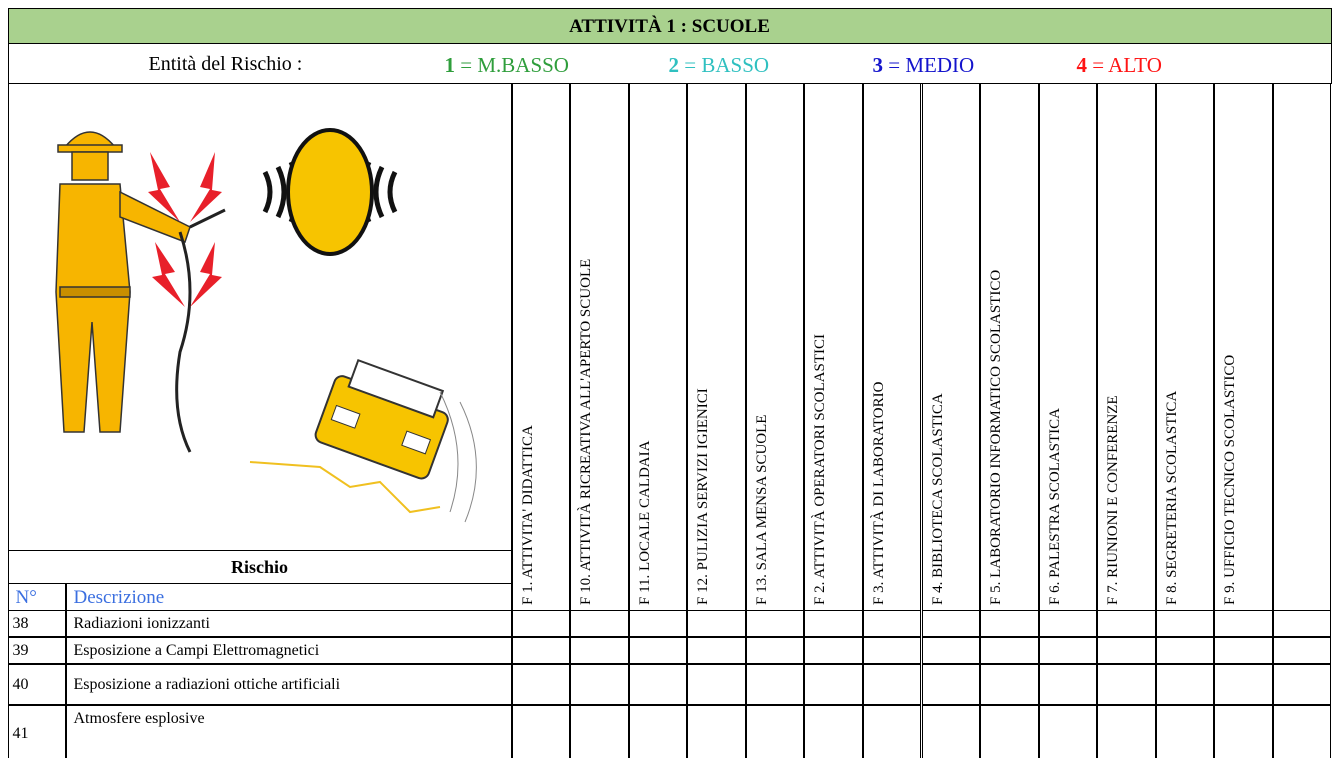 This screenshot has width=1340, height=758. I want to click on activity-label: F 9. UFFICIO TECNICO SCOLASTICO, so click(1243, 346).